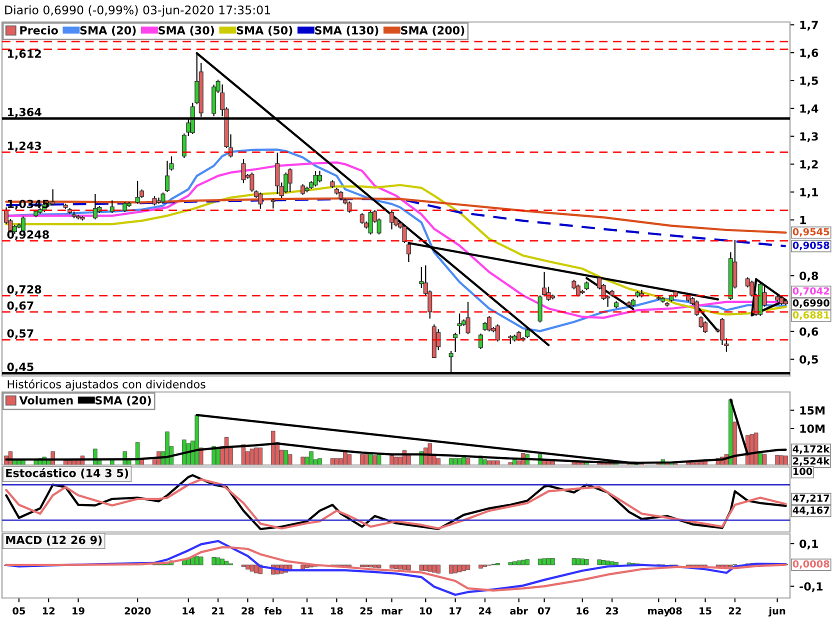 The height and width of the screenshot is (620, 835). Describe the element at coordinates (186, 31) in the screenshot. I see `legend-label: SMA (30)` at that location.